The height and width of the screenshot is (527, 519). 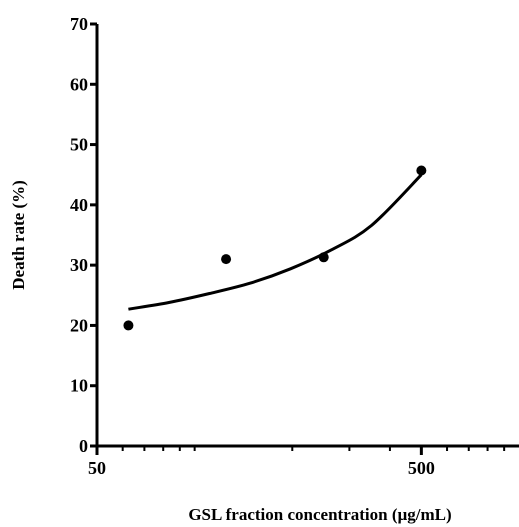 I want to click on fit-line, so click(x=275, y=242).